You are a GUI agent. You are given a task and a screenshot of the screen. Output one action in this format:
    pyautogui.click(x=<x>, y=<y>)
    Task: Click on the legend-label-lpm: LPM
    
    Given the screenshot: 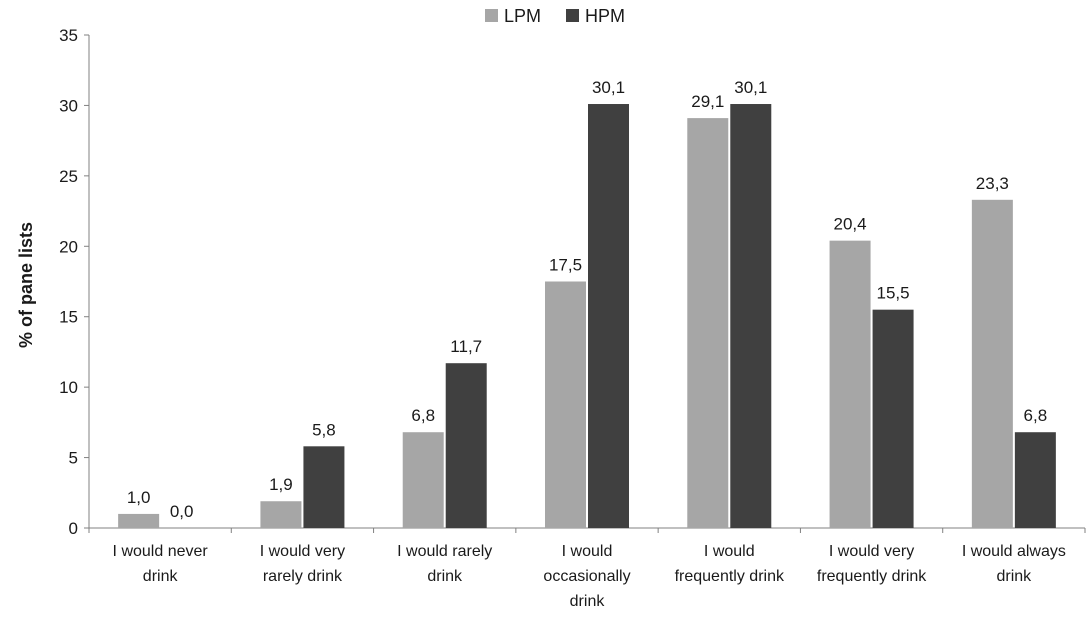 What is the action you would take?
    pyautogui.click(x=522, y=16)
    